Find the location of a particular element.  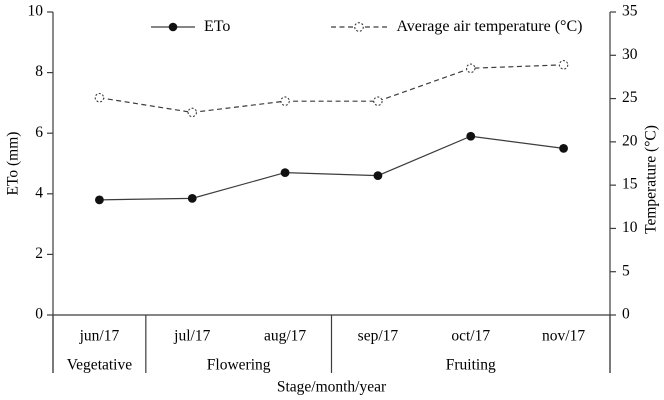

right-axis-tick-label: 10 is located at coordinates (630, 227).